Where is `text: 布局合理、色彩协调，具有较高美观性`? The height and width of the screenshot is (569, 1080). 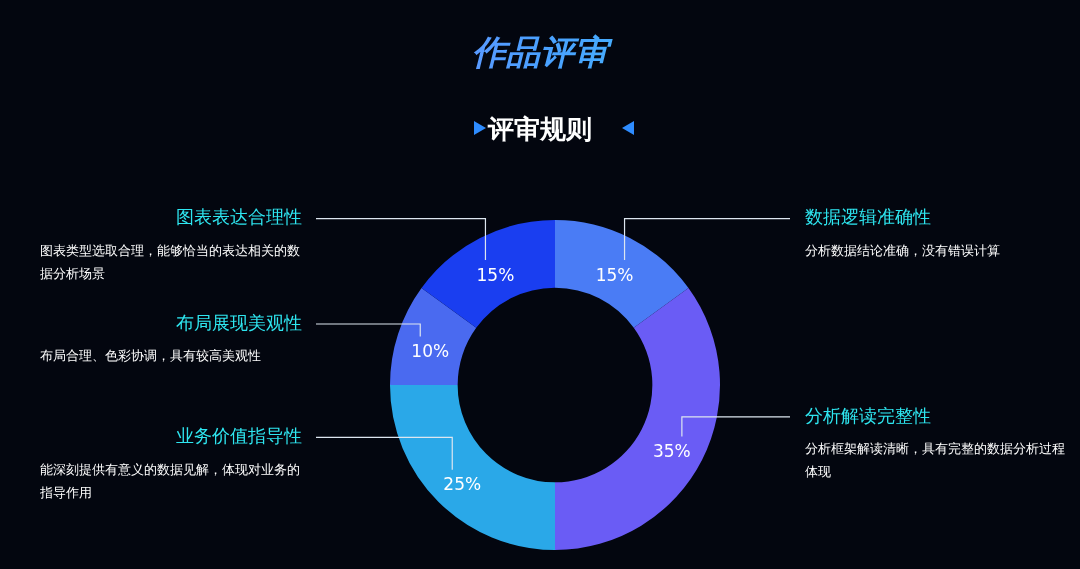 text: 布局合理、色彩协调，具有较高美观性 is located at coordinates (150, 356).